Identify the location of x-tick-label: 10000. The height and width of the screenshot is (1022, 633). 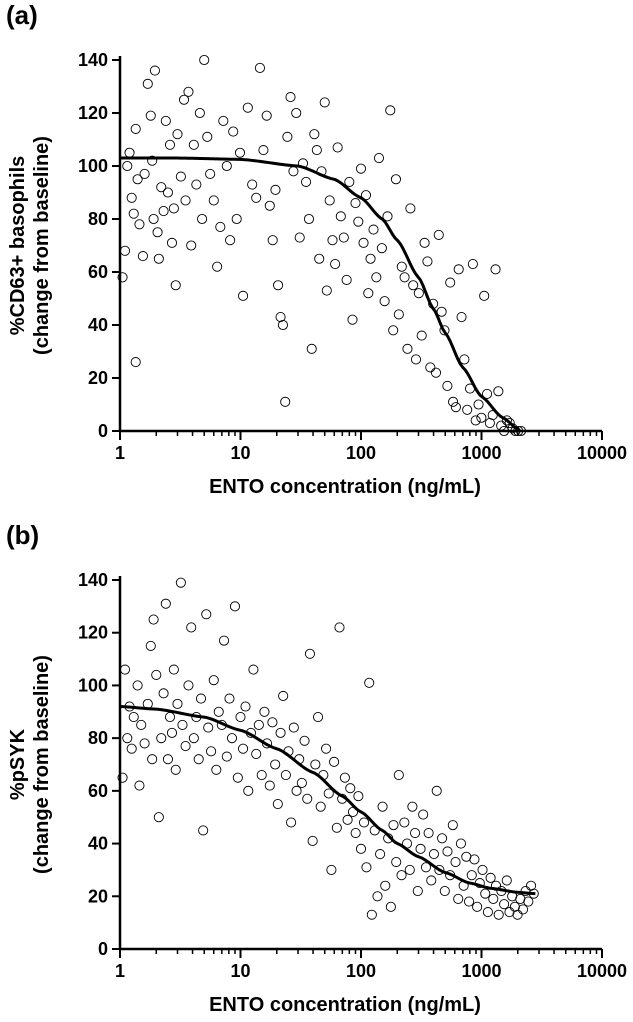
(602, 453).